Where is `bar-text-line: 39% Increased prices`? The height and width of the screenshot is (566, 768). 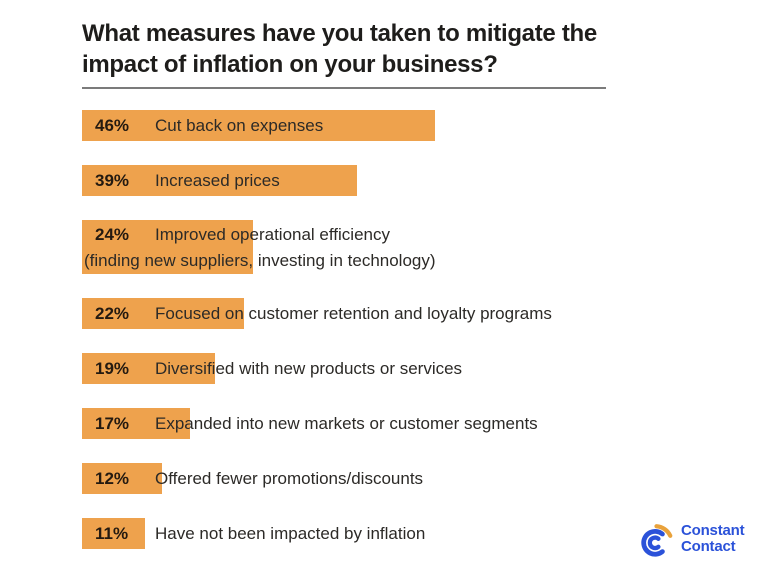
bar-text-line: 39% Increased prices is located at coordinates (415, 180).